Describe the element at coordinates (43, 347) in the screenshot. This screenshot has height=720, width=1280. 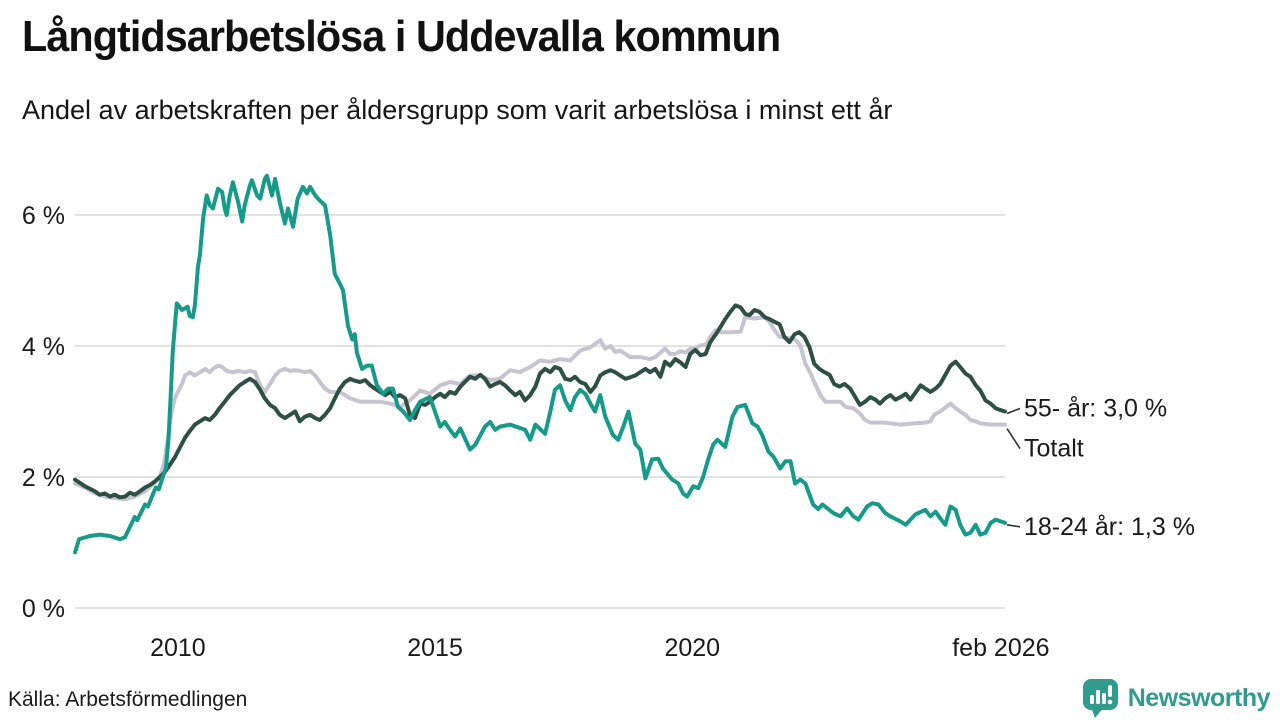
I see `y-tick-label: 4 %` at that location.